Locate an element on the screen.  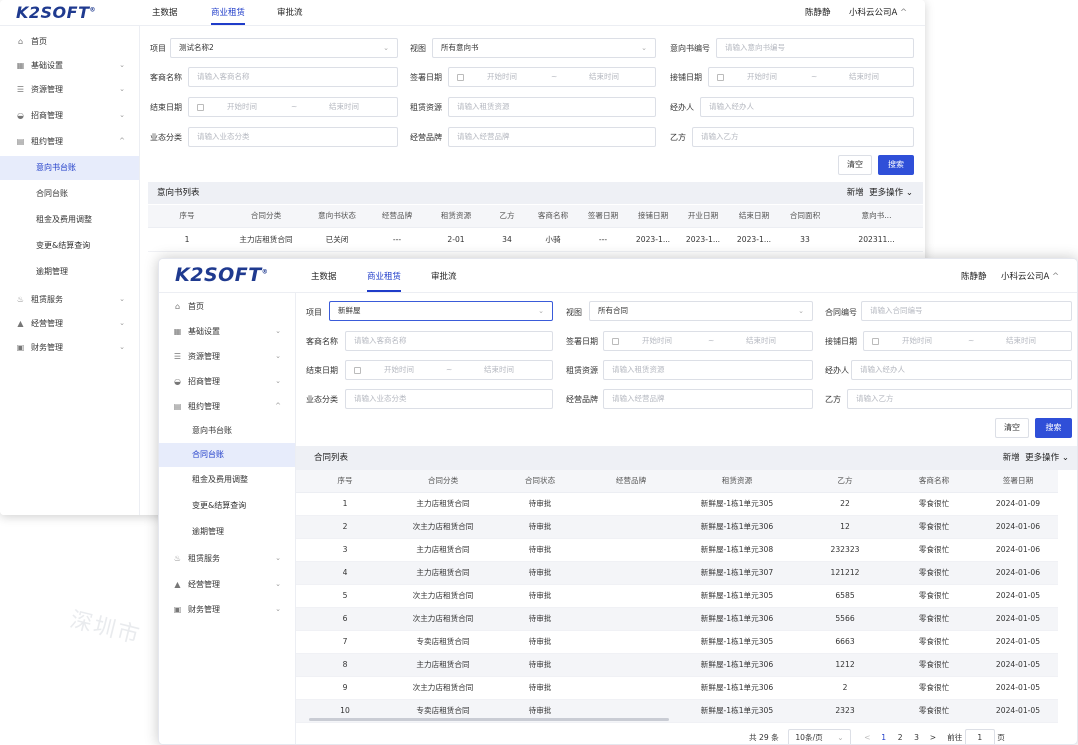
column-header: 客商名称 is located at coordinates (553, 216).